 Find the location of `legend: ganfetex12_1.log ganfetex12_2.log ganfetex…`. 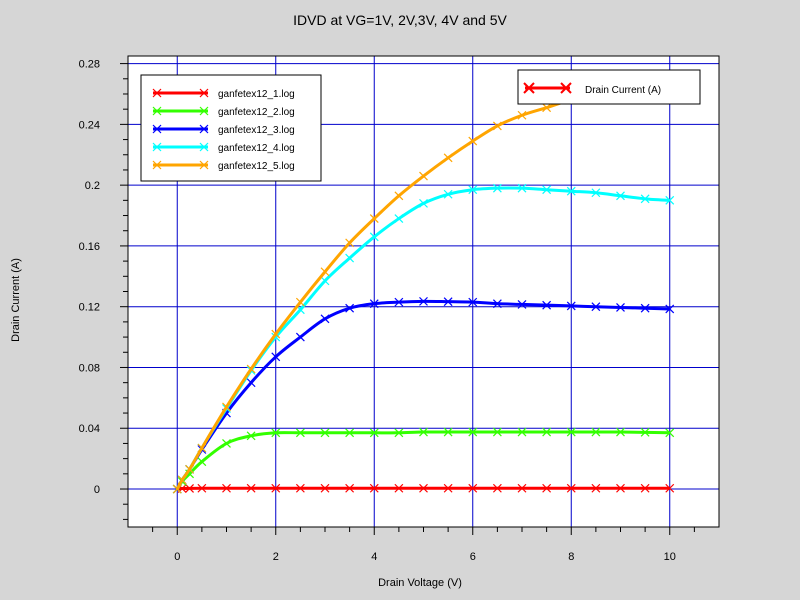

legend: ganfetex12_1.log ganfetex12_2.log ganfetex… is located at coordinates (231, 128).